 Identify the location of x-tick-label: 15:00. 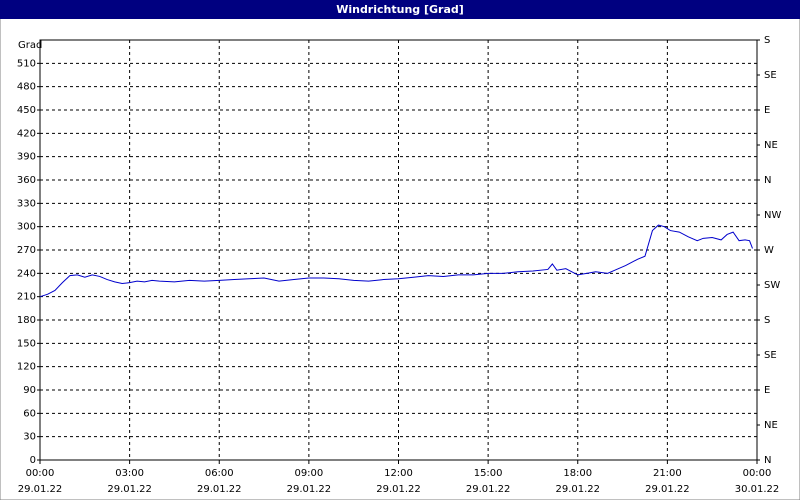
(488, 473).